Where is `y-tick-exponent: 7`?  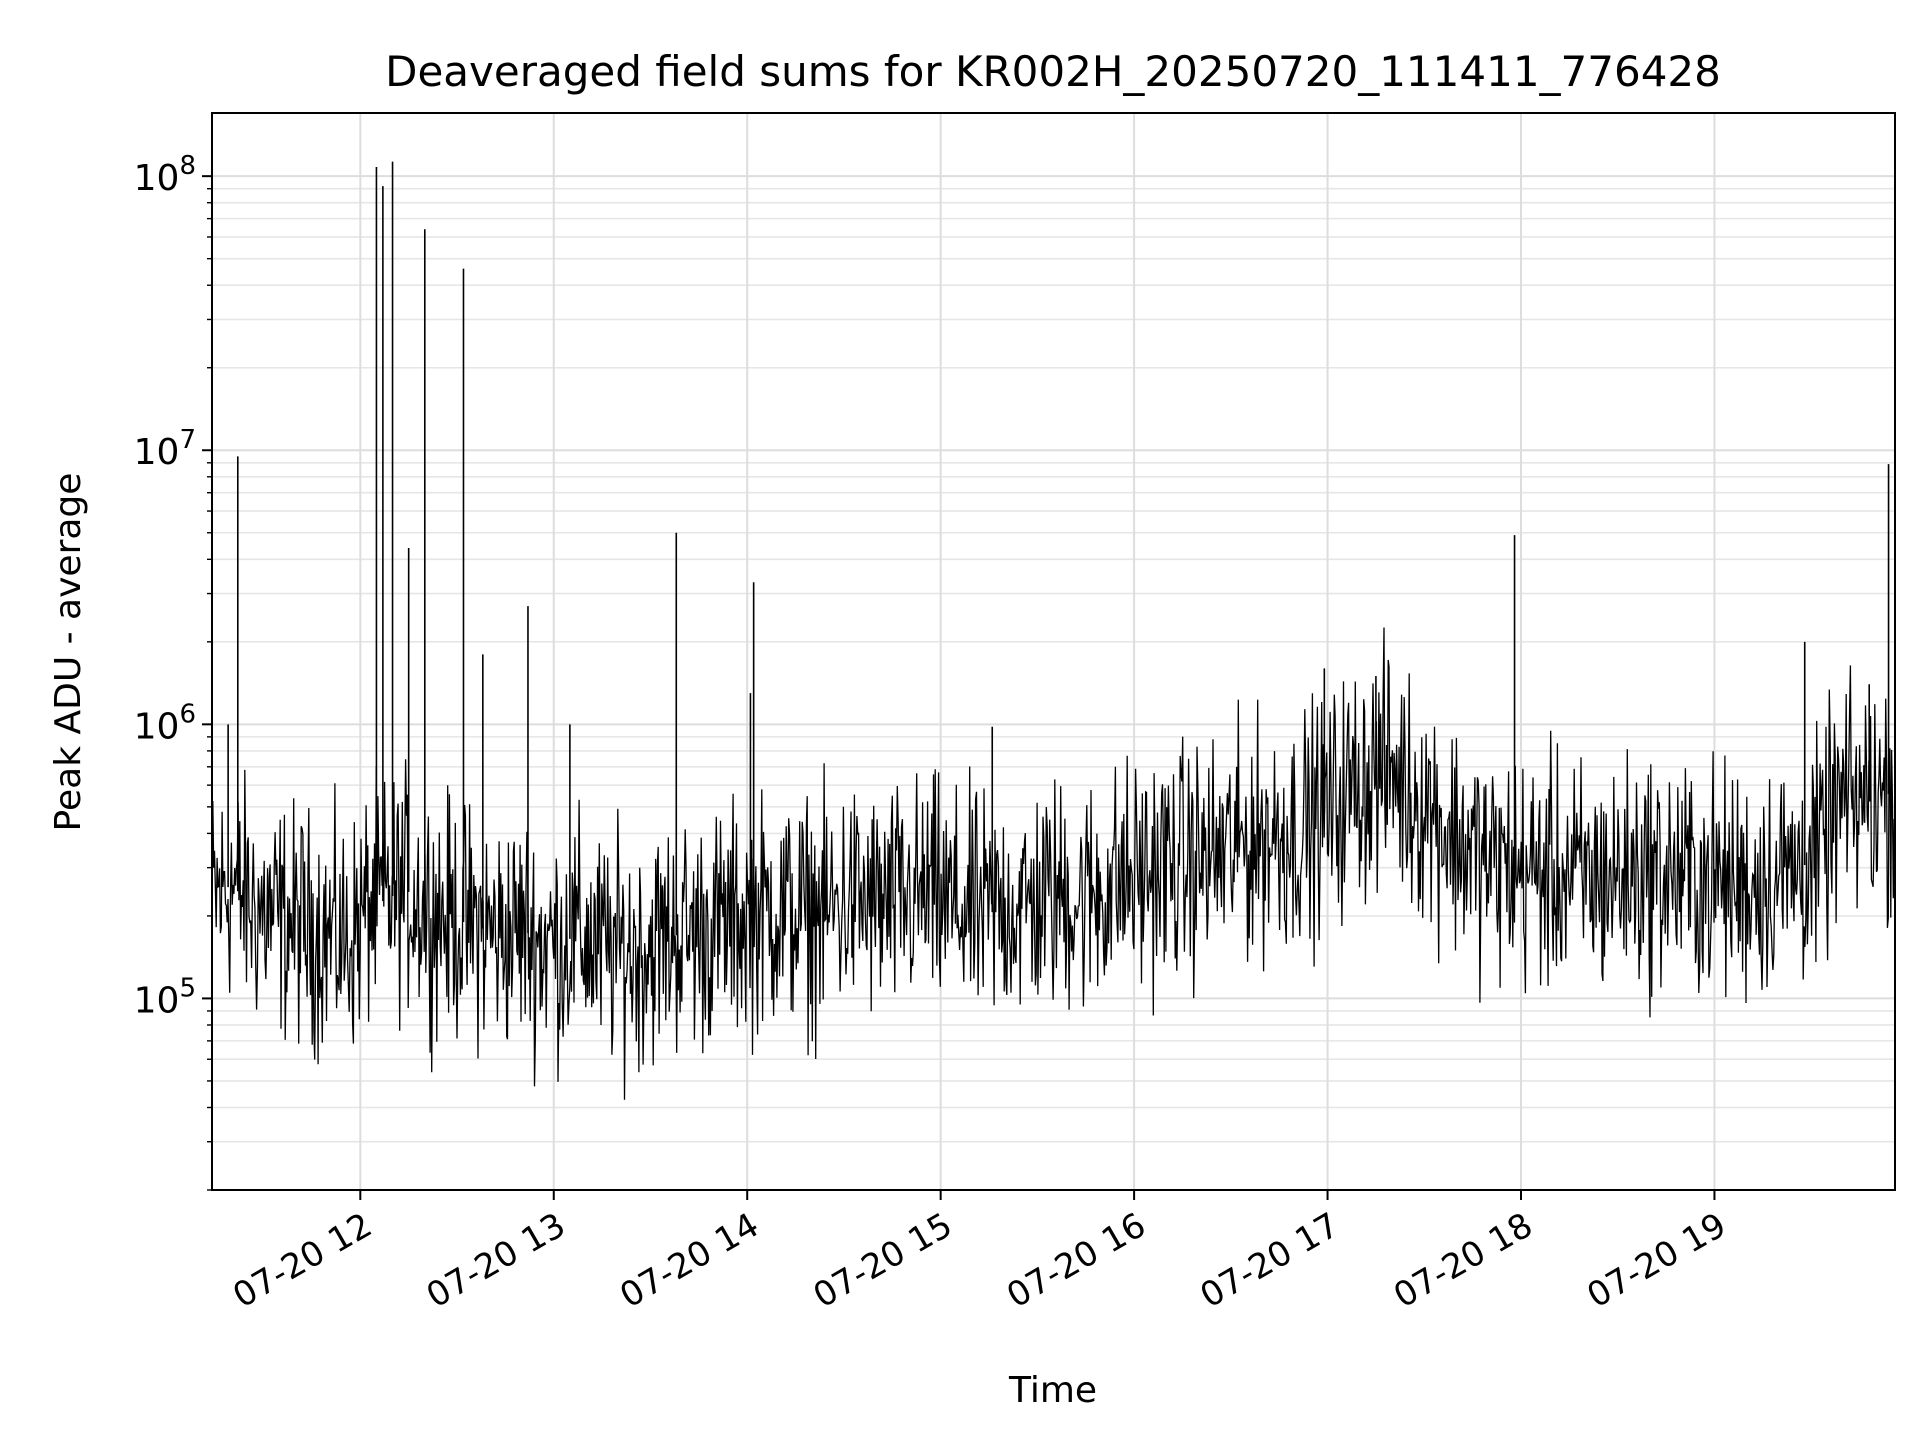
y-tick-exponent: 7 is located at coordinates (187, 440).